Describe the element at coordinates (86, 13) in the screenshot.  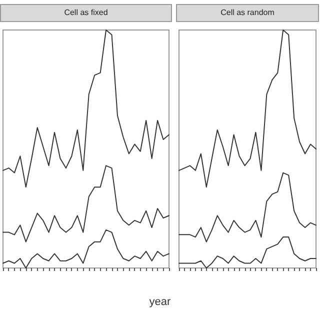
I see `chart-title: Cell as fixed` at that location.